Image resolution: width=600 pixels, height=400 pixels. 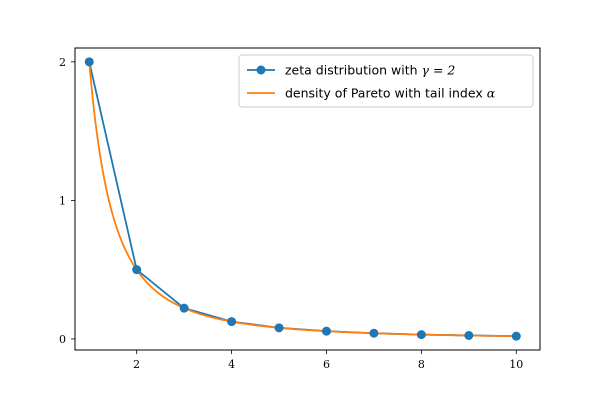 What do you see at coordinates (231, 364) in the screenshot?
I see `x-tick-label: 4` at bounding box center [231, 364].